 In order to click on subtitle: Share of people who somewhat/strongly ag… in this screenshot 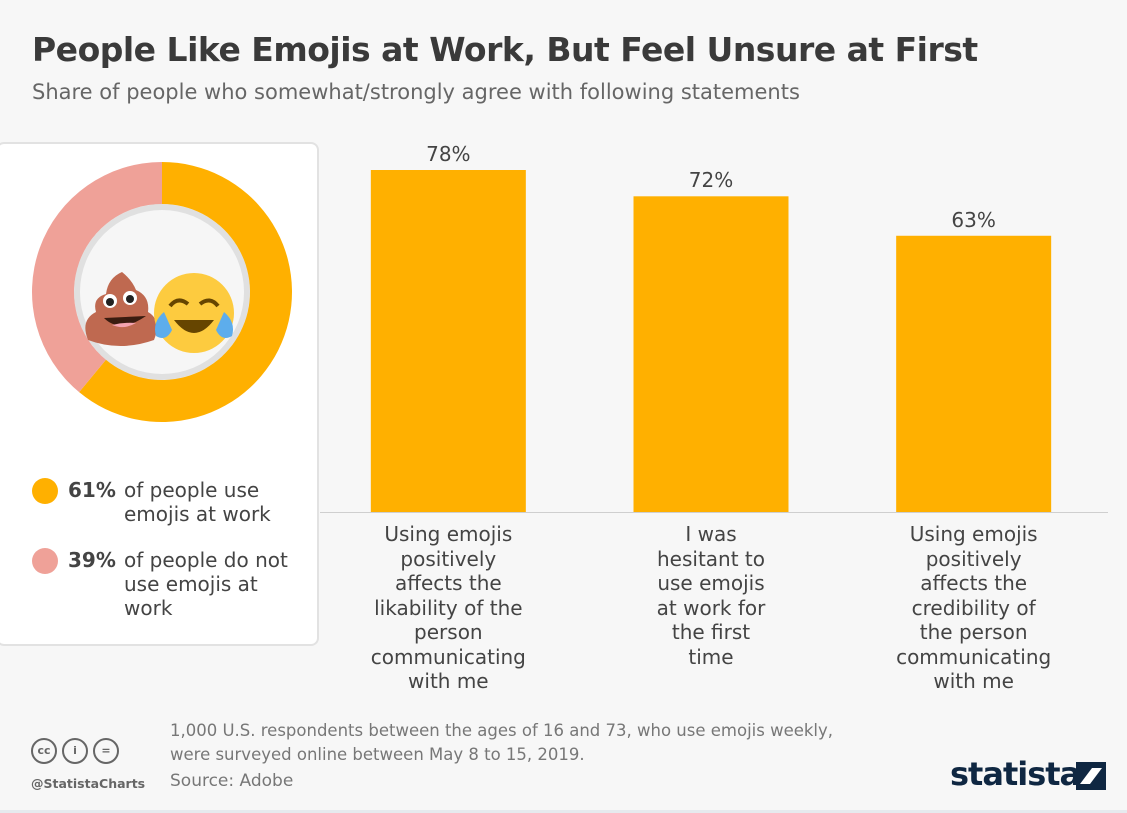, I will do `click(416, 92)`.